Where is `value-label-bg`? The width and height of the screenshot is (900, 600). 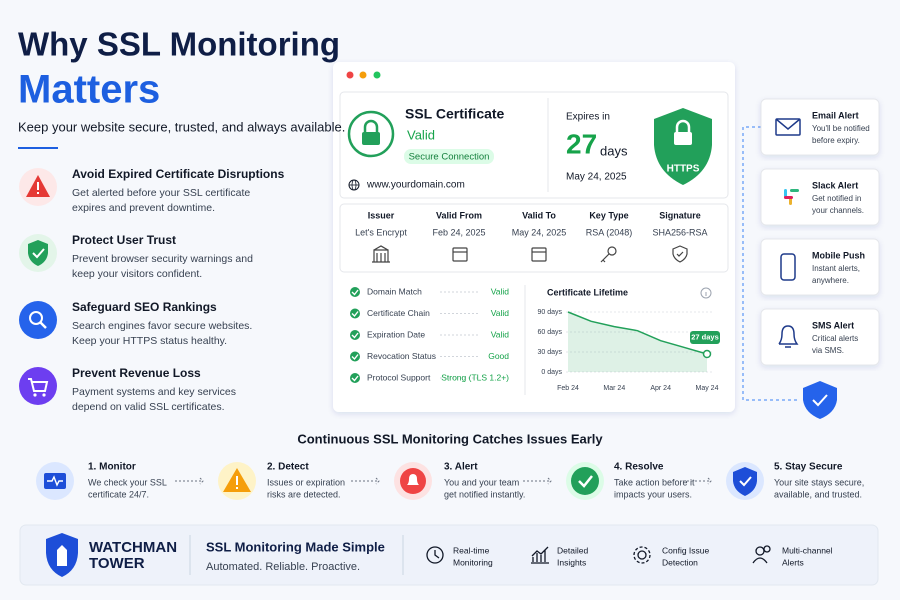 value-label-bg is located at coordinates (705, 337).